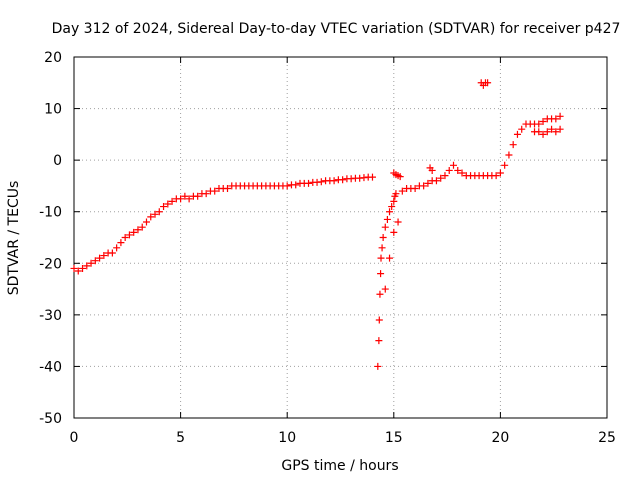  Describe the element at coordinates (500, 438) in the screenshot. I see `x-tick-label: 20` at that location.